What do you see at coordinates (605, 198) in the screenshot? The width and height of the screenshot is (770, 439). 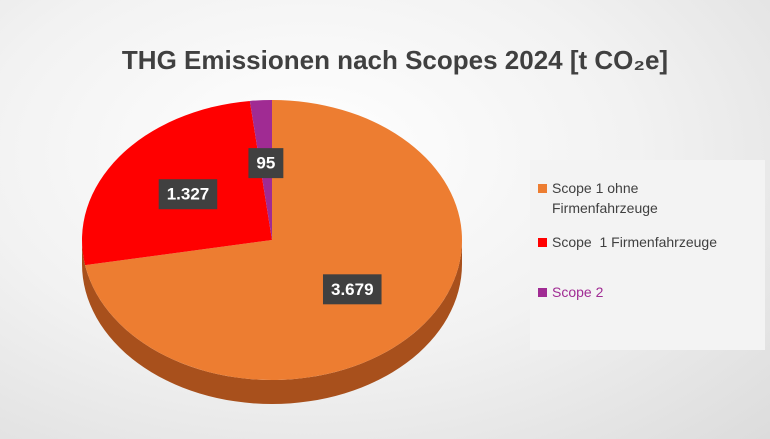 I see `legend-label: Scope 1 ohne Firmenfahrzeuge` at bounding box center [605, 198].